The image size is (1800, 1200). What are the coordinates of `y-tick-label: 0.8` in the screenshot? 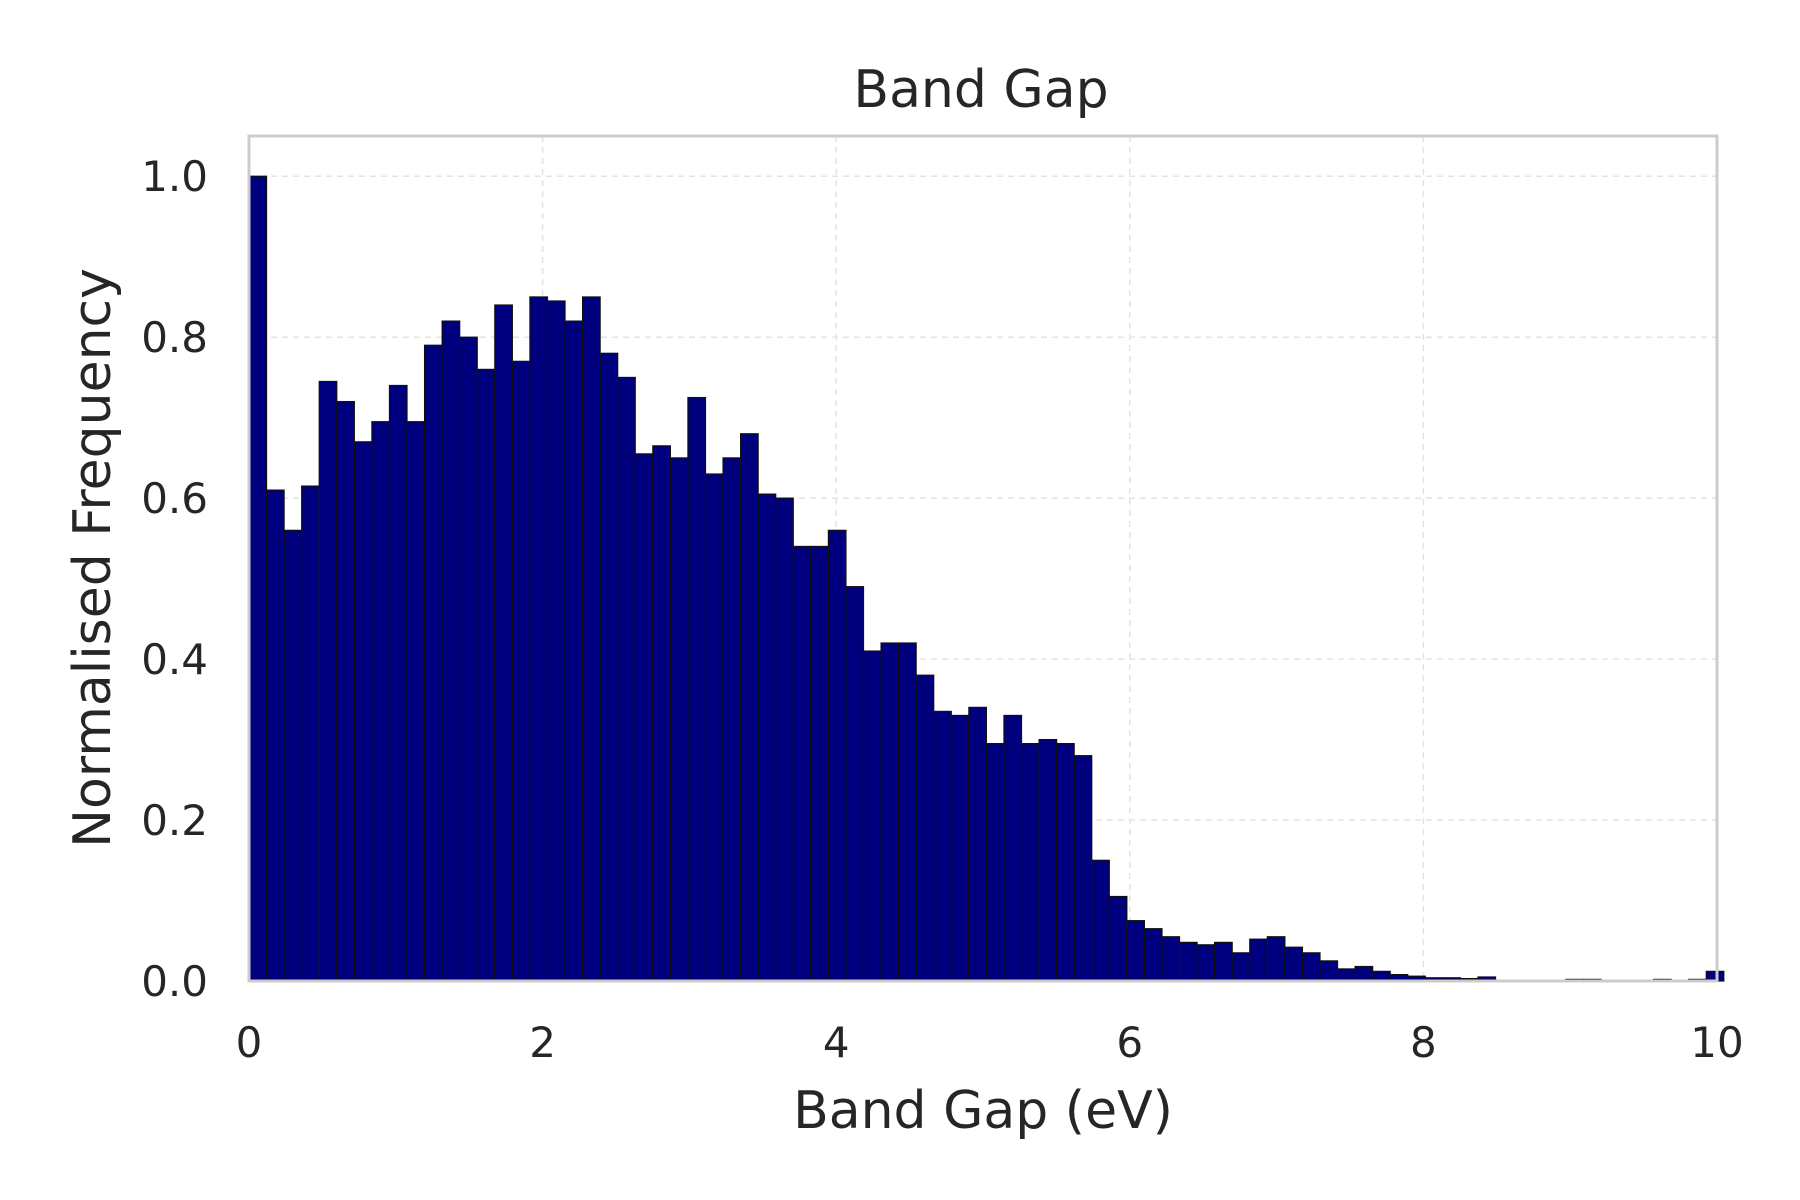 It's located at (174, 337).